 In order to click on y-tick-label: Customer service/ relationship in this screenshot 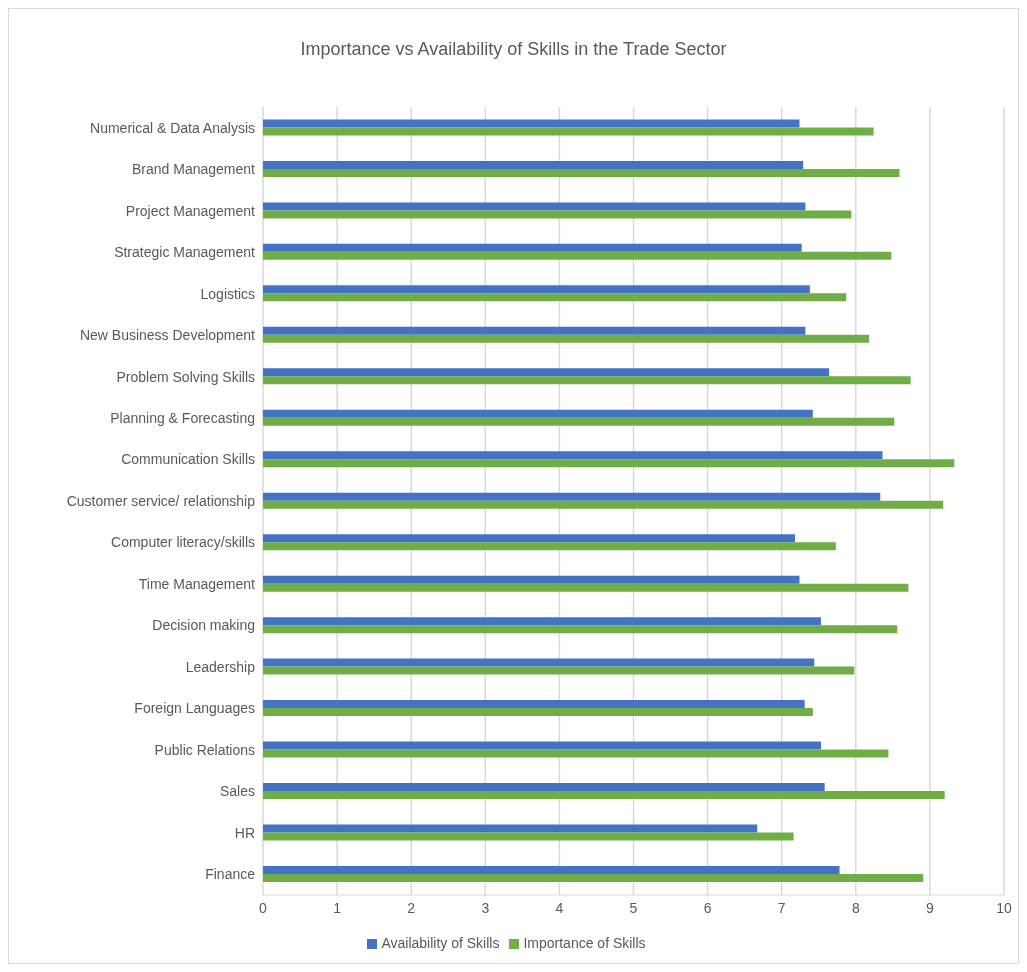, I will do `click(161, 500)`.